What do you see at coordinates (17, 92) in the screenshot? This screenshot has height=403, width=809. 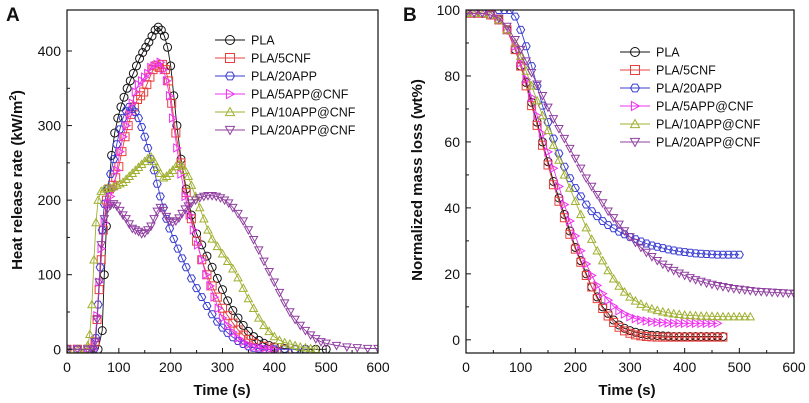 I see `panel-a-y-axis-title-close: )` at bounding box center [17, 92].